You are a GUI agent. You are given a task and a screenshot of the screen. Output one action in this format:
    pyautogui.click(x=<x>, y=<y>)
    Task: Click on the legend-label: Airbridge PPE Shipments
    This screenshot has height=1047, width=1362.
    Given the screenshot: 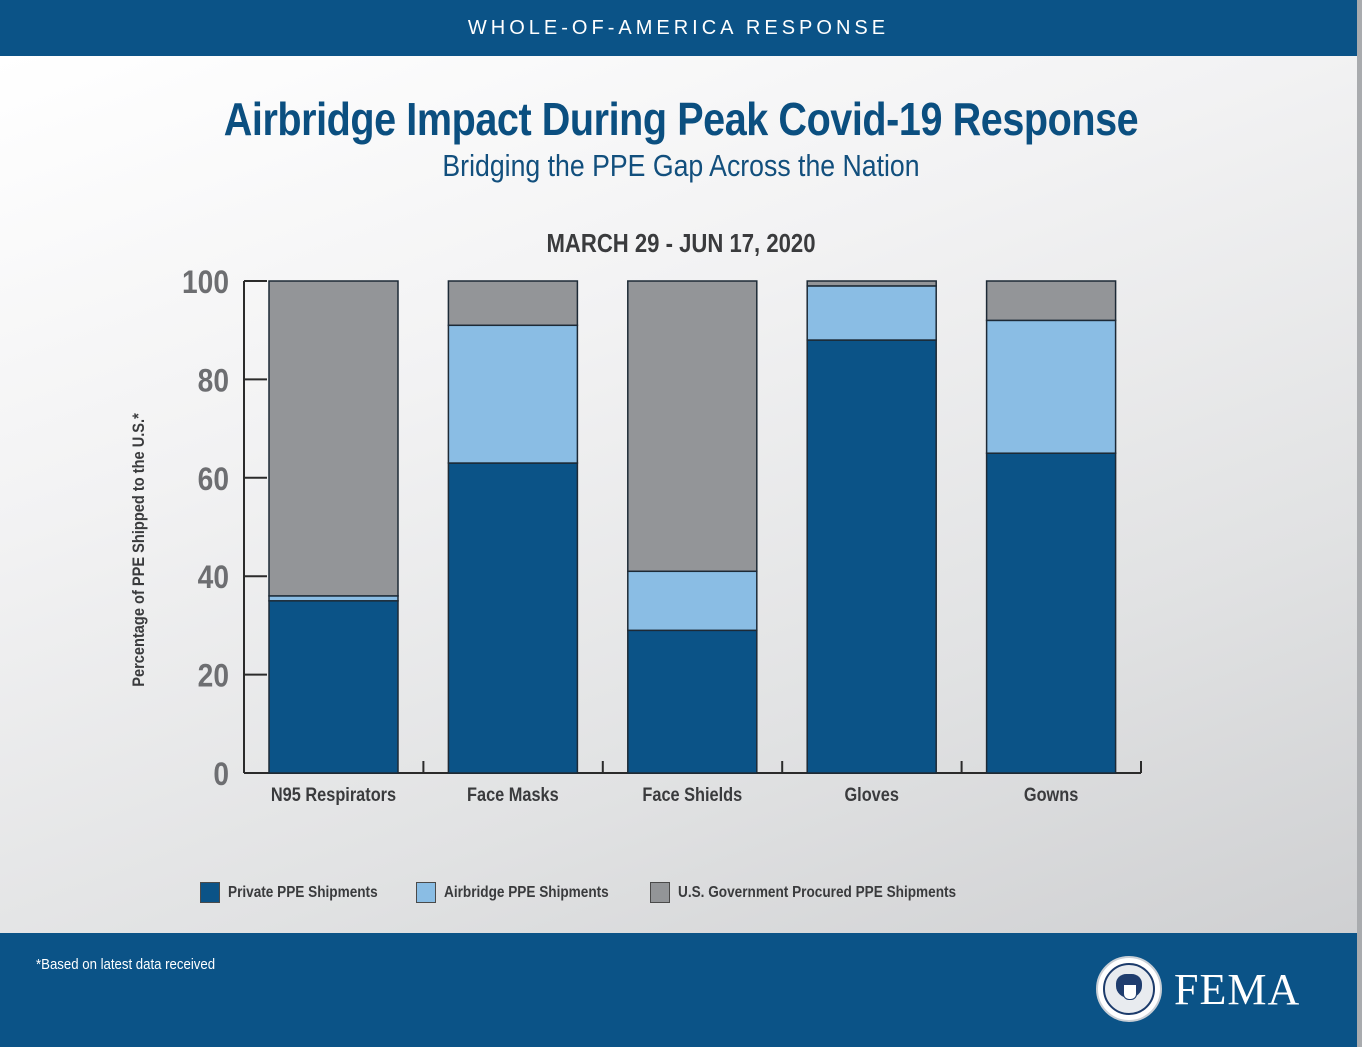 What is the action you would take?
    pyautogui.click(x=526, y=892)
    